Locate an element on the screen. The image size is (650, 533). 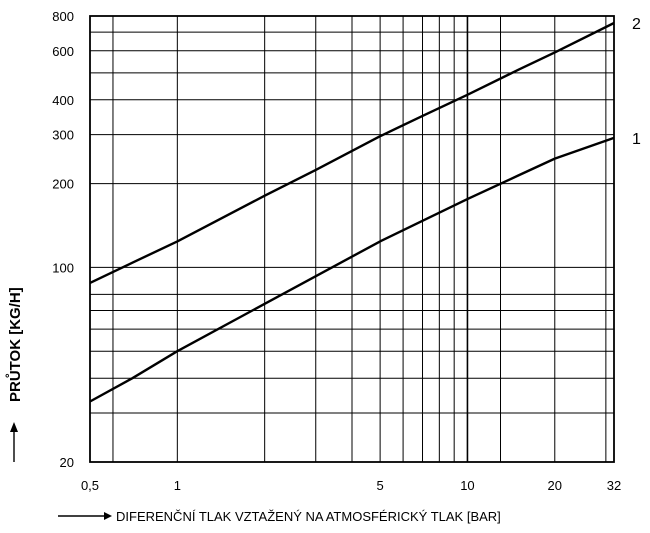
x-tick-label: 5 is located at coordinates (379, 485).